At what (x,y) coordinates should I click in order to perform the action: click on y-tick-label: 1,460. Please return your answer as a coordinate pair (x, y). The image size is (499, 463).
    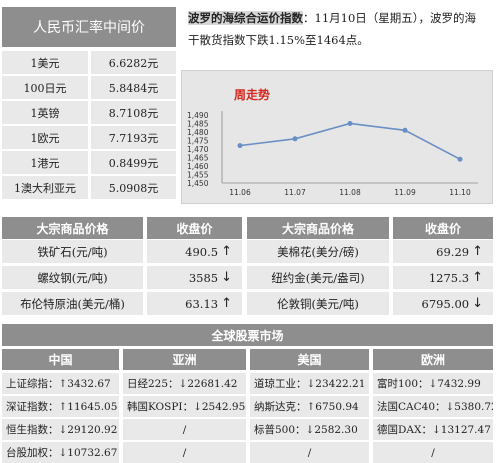
    Looking at the image, I should click on (198, 166).